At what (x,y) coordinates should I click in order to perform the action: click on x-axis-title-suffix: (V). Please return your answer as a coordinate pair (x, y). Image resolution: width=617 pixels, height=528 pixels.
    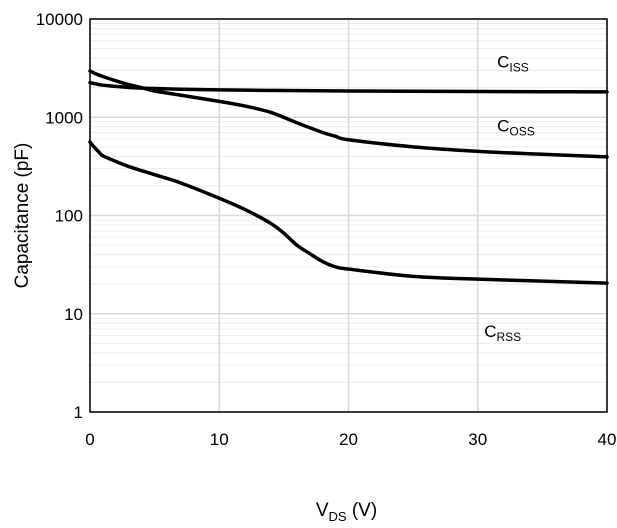
    Looking at the image, I should click on (362, 510).